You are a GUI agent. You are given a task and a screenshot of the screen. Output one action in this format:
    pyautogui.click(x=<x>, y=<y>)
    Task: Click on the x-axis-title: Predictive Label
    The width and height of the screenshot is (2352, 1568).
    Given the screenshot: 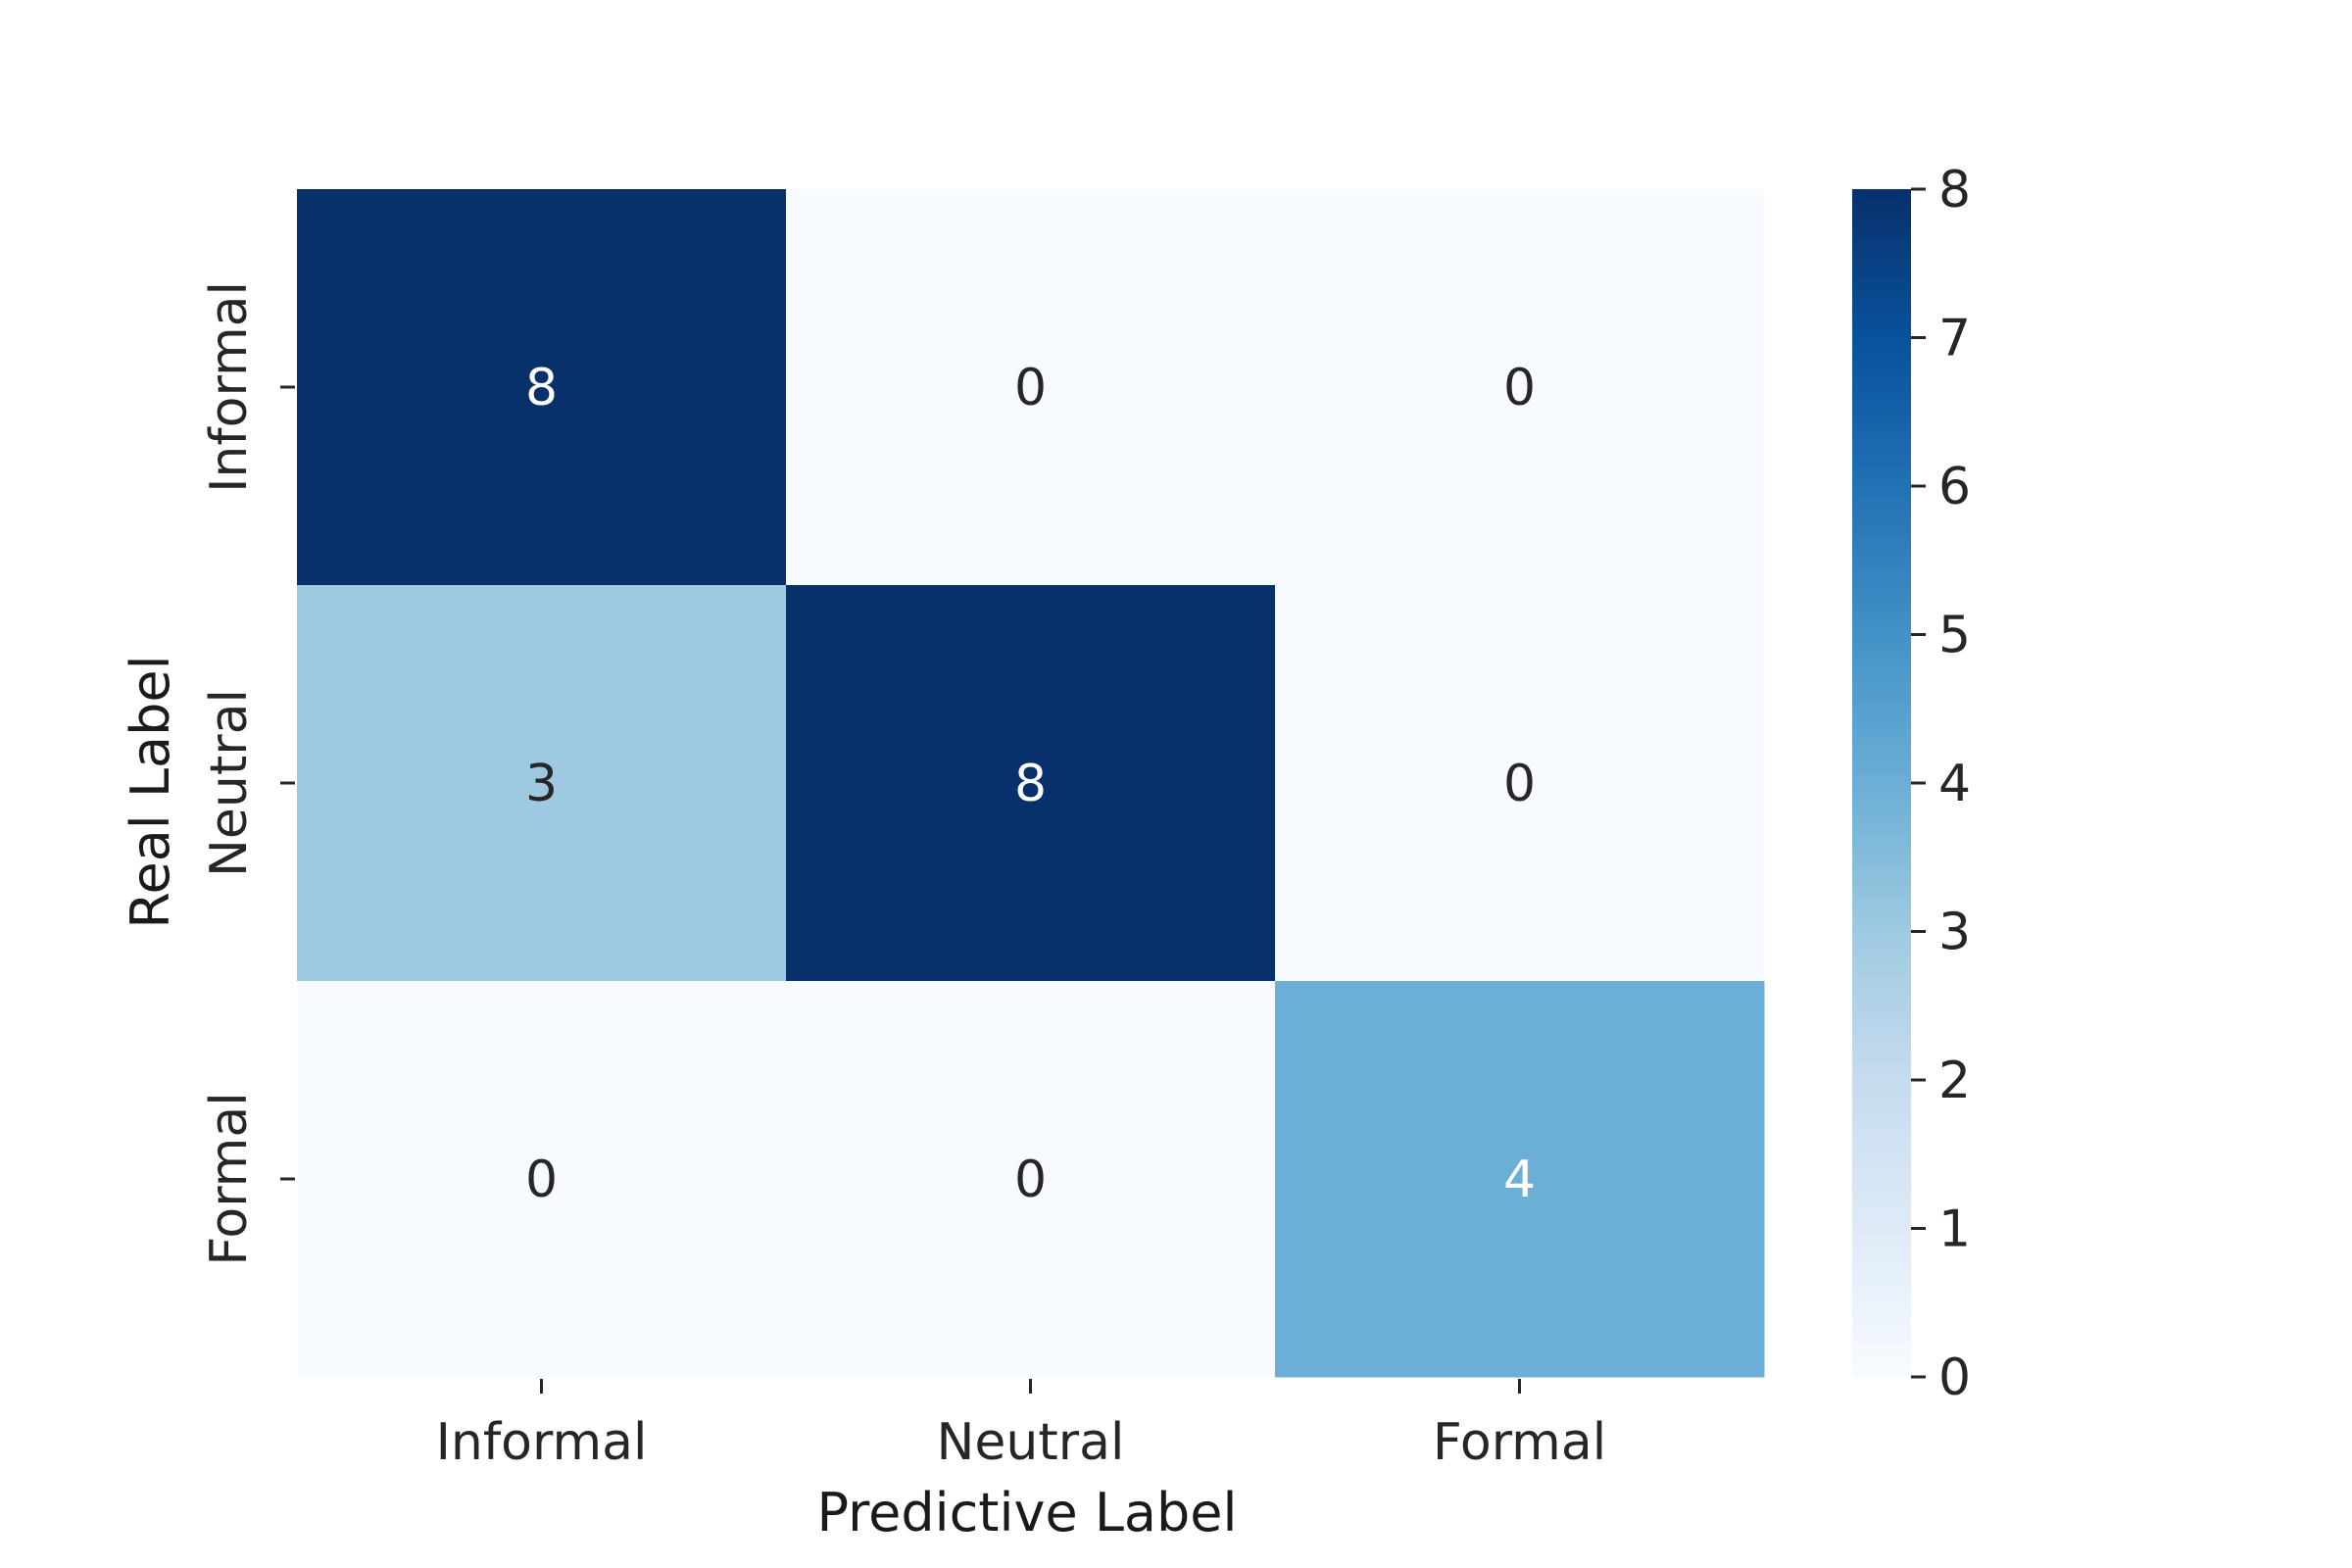 What is the action you would take?
    pyautogui.click(x=1026, y=1513)
    